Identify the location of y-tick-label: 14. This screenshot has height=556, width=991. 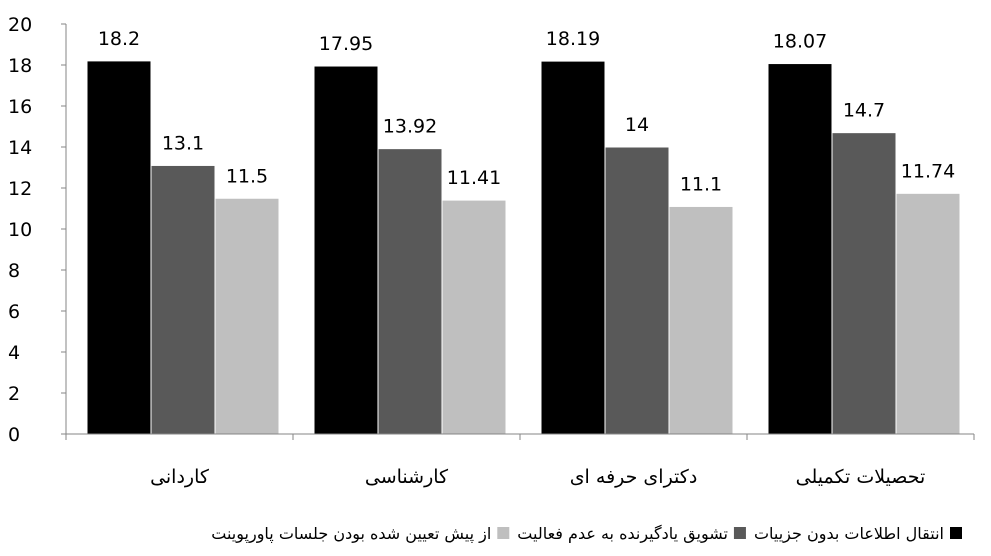
(20, 148).